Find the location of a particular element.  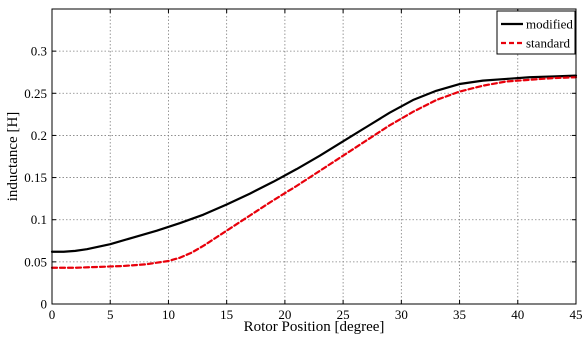

x-tick-label: 0 is located at coordinates (52, 314).